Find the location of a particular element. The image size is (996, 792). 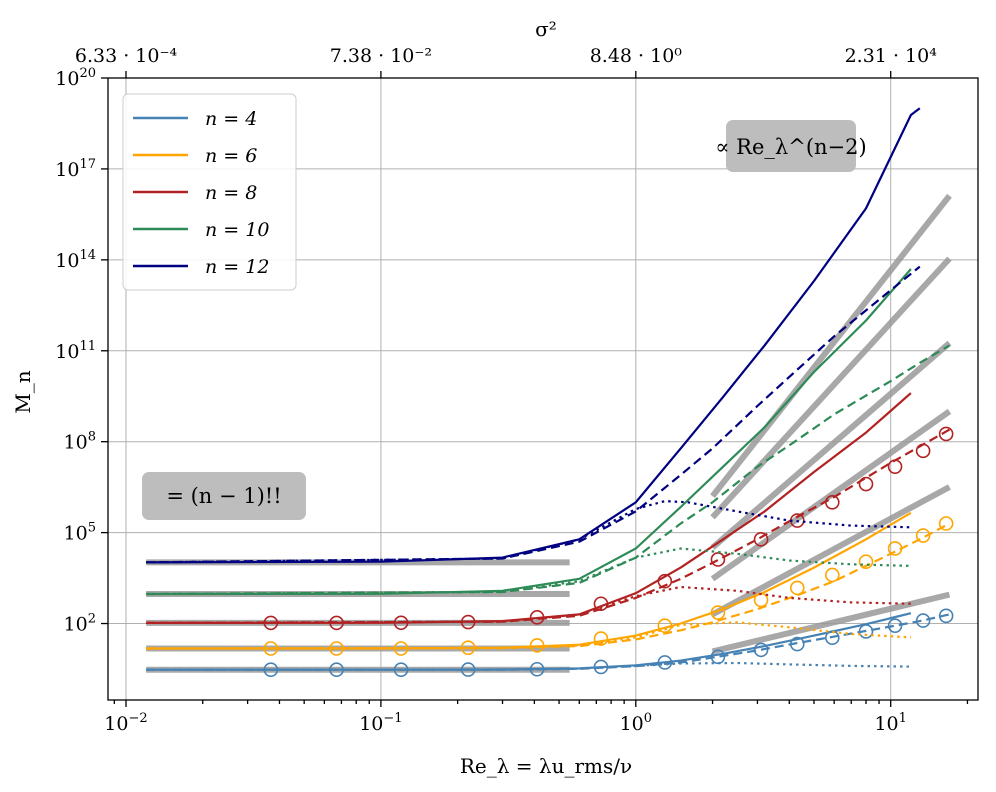

powerlaw-line-n14 is located at coordinates (831, 345).